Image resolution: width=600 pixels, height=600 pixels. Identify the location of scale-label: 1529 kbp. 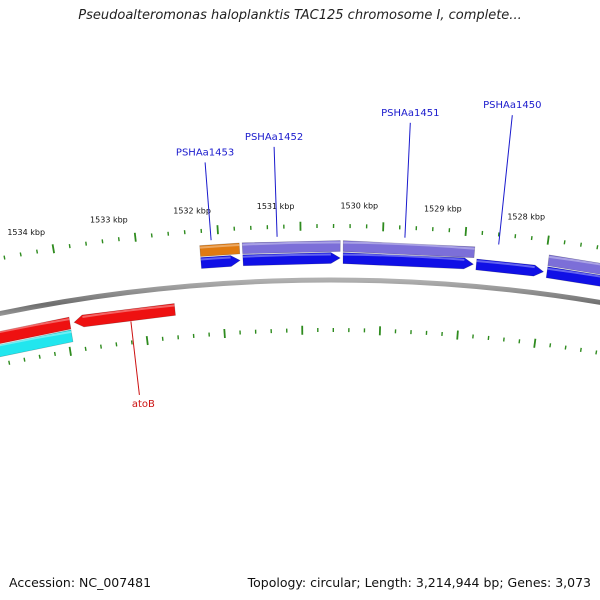
(443, 209).